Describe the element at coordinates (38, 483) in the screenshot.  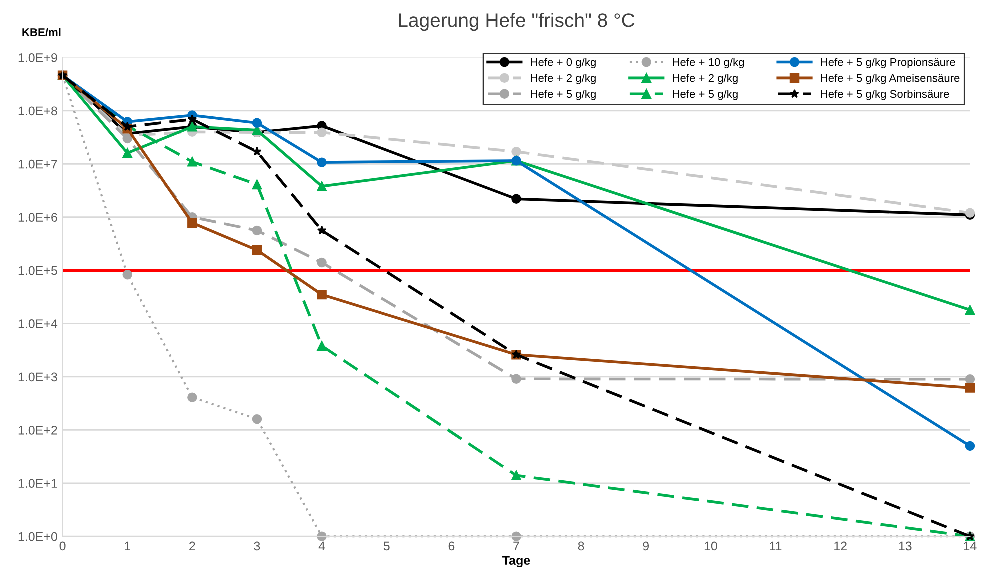
I see `y-tick-label: 1.0E+1` at that location.